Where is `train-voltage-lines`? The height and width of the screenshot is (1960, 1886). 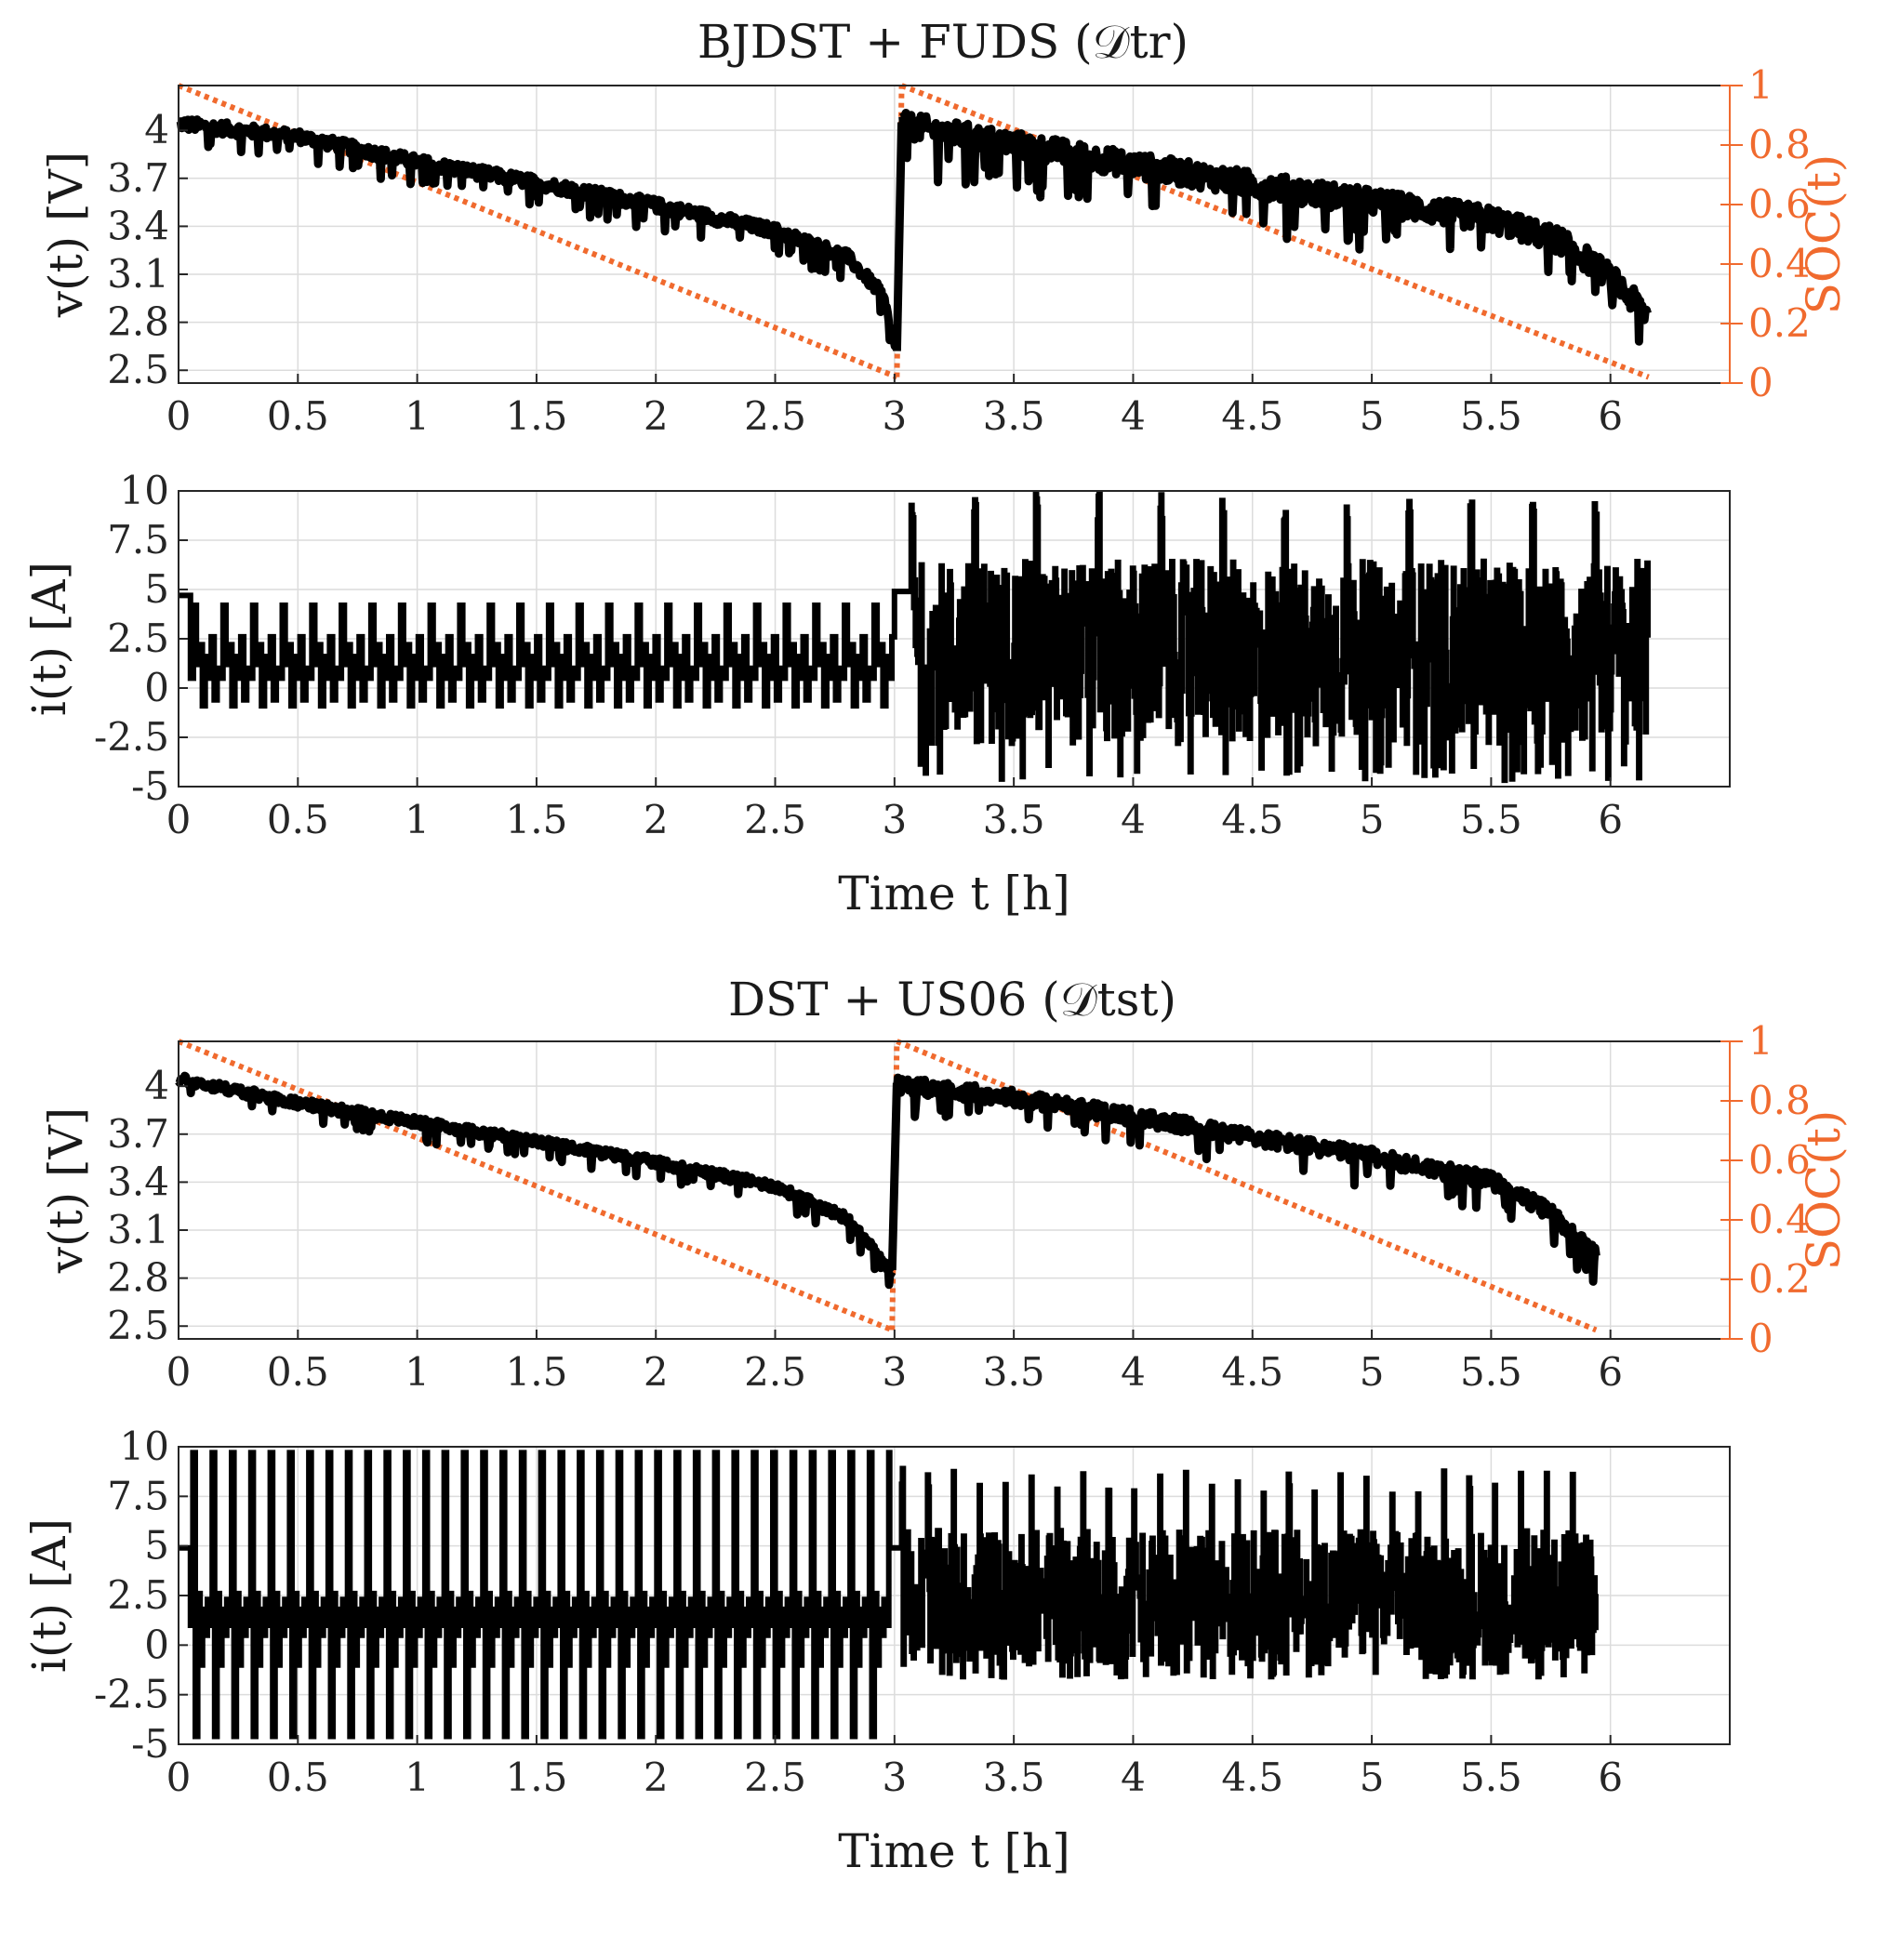 train-voltage-lines is located at coordinates (914, 230).